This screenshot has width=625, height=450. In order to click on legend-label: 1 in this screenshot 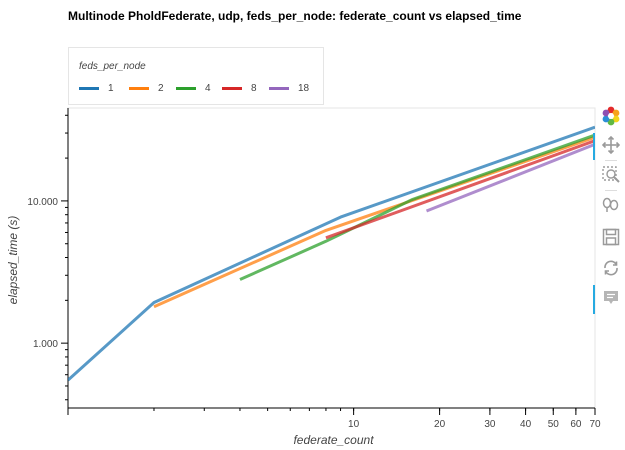, I will do `click(111, 88)`.